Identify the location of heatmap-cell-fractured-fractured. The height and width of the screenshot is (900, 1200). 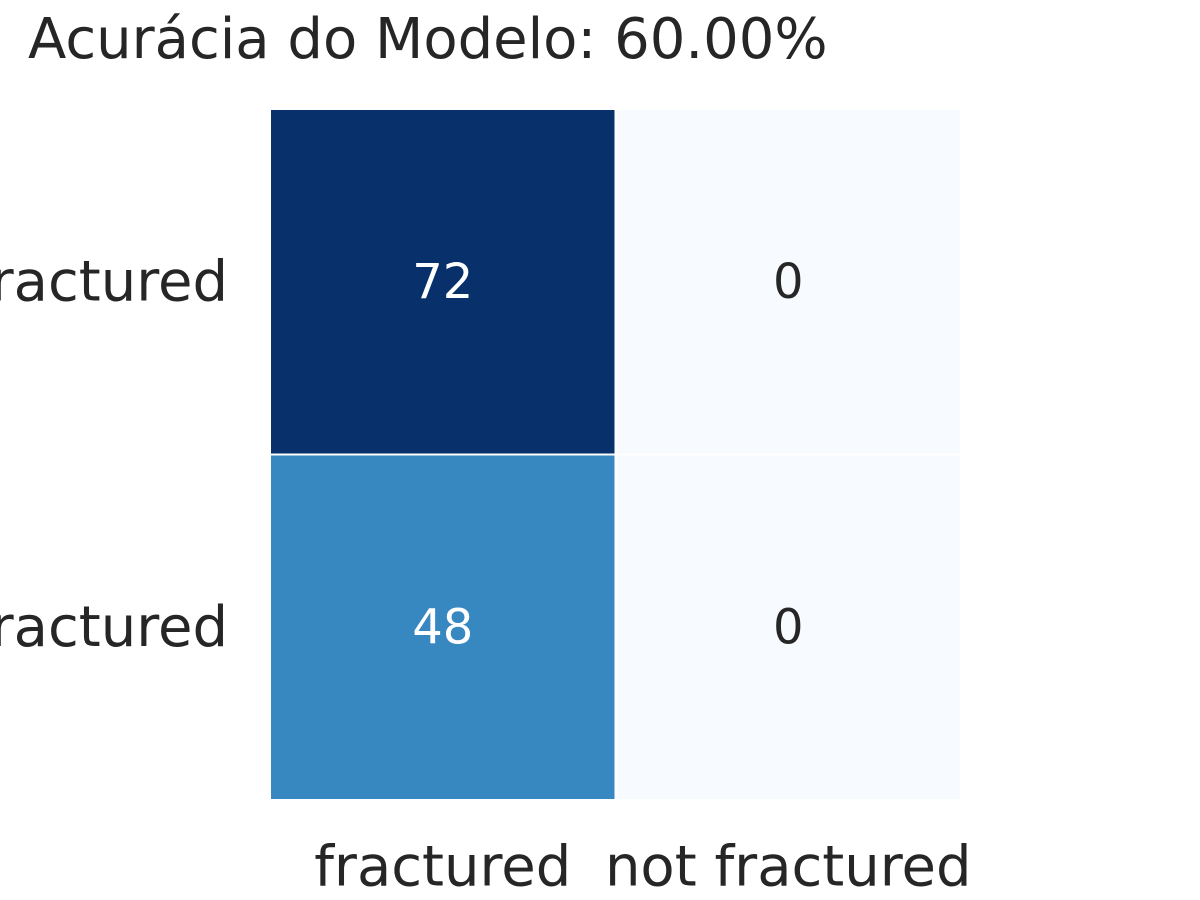
(443, 282).